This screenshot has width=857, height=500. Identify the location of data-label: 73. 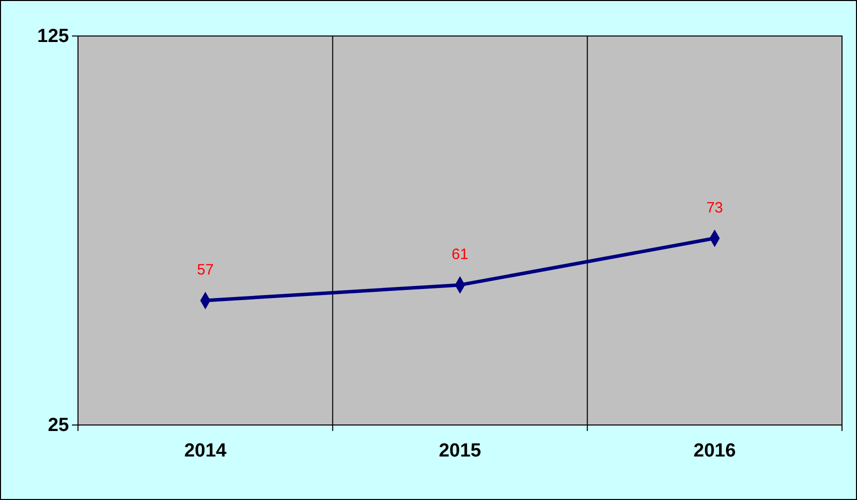
(715, 207).